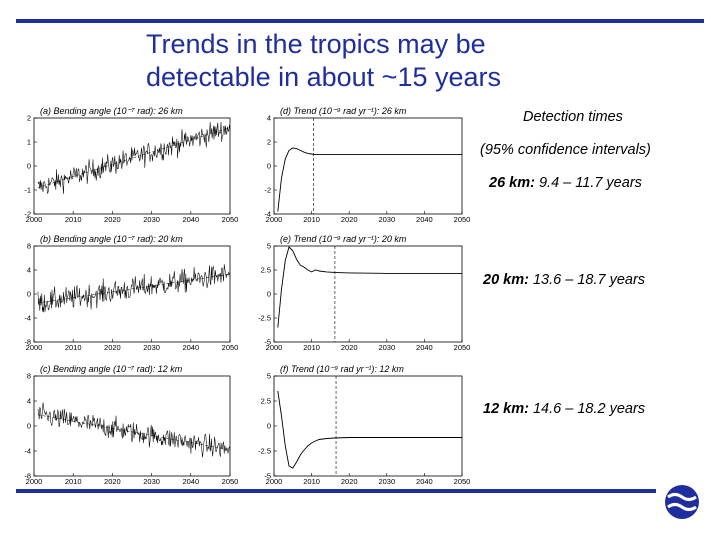 This screenshot has height=540, width=720. I want to click on detection-heading: Detection times, so click(573, 117).